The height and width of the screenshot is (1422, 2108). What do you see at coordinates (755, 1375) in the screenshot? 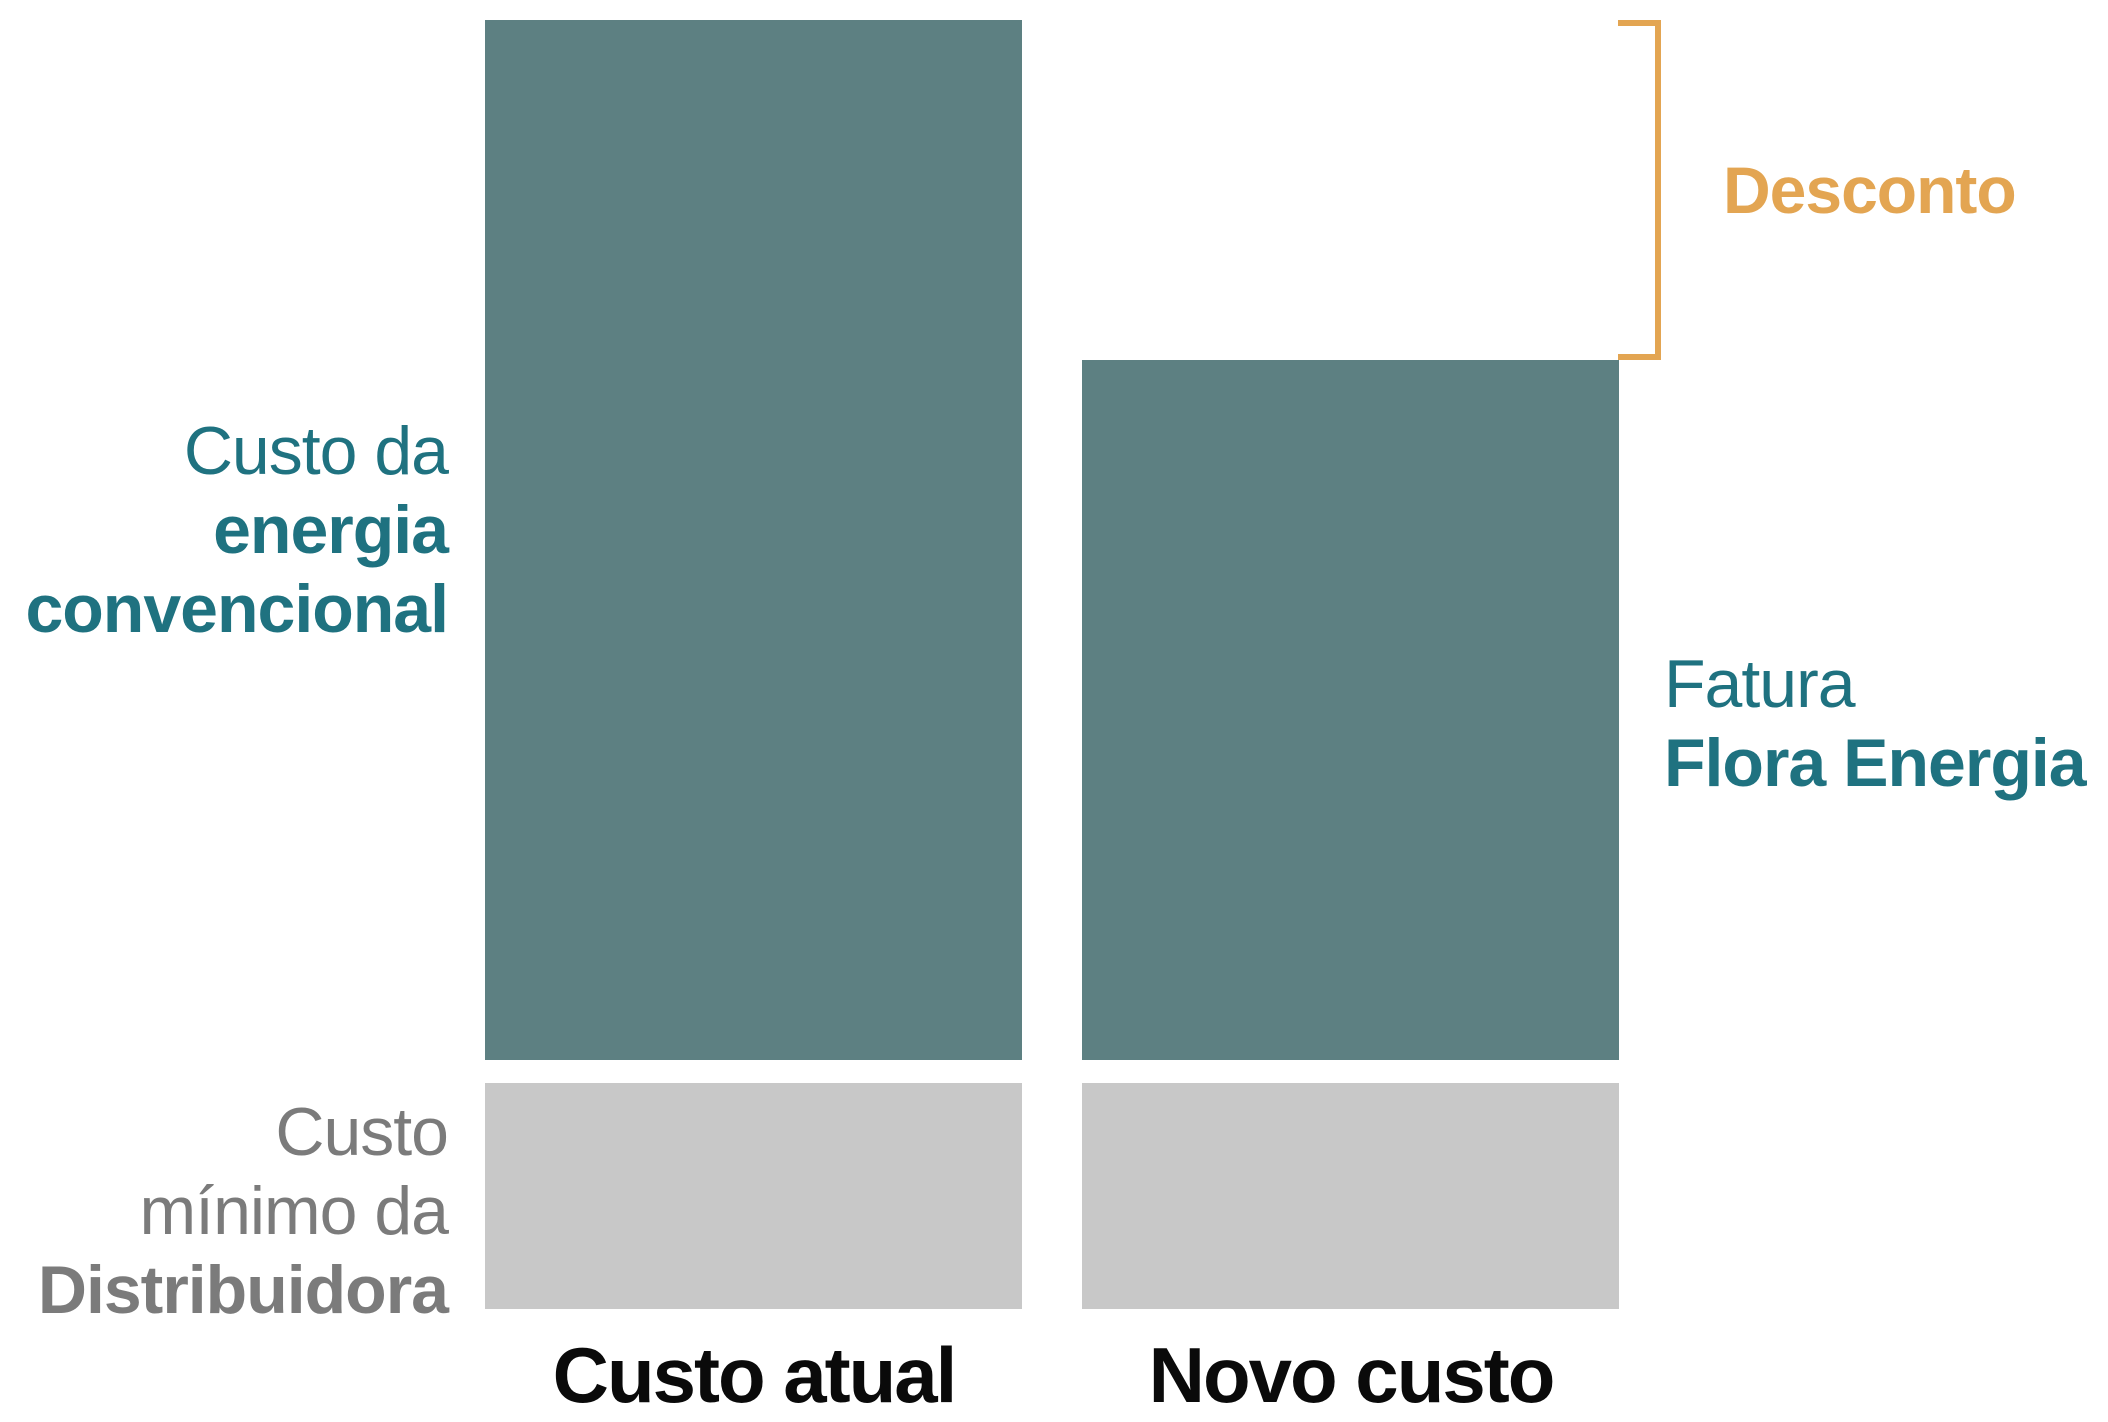
I see `category-label-current: Custo atual` at bounding box center [755, 1375].